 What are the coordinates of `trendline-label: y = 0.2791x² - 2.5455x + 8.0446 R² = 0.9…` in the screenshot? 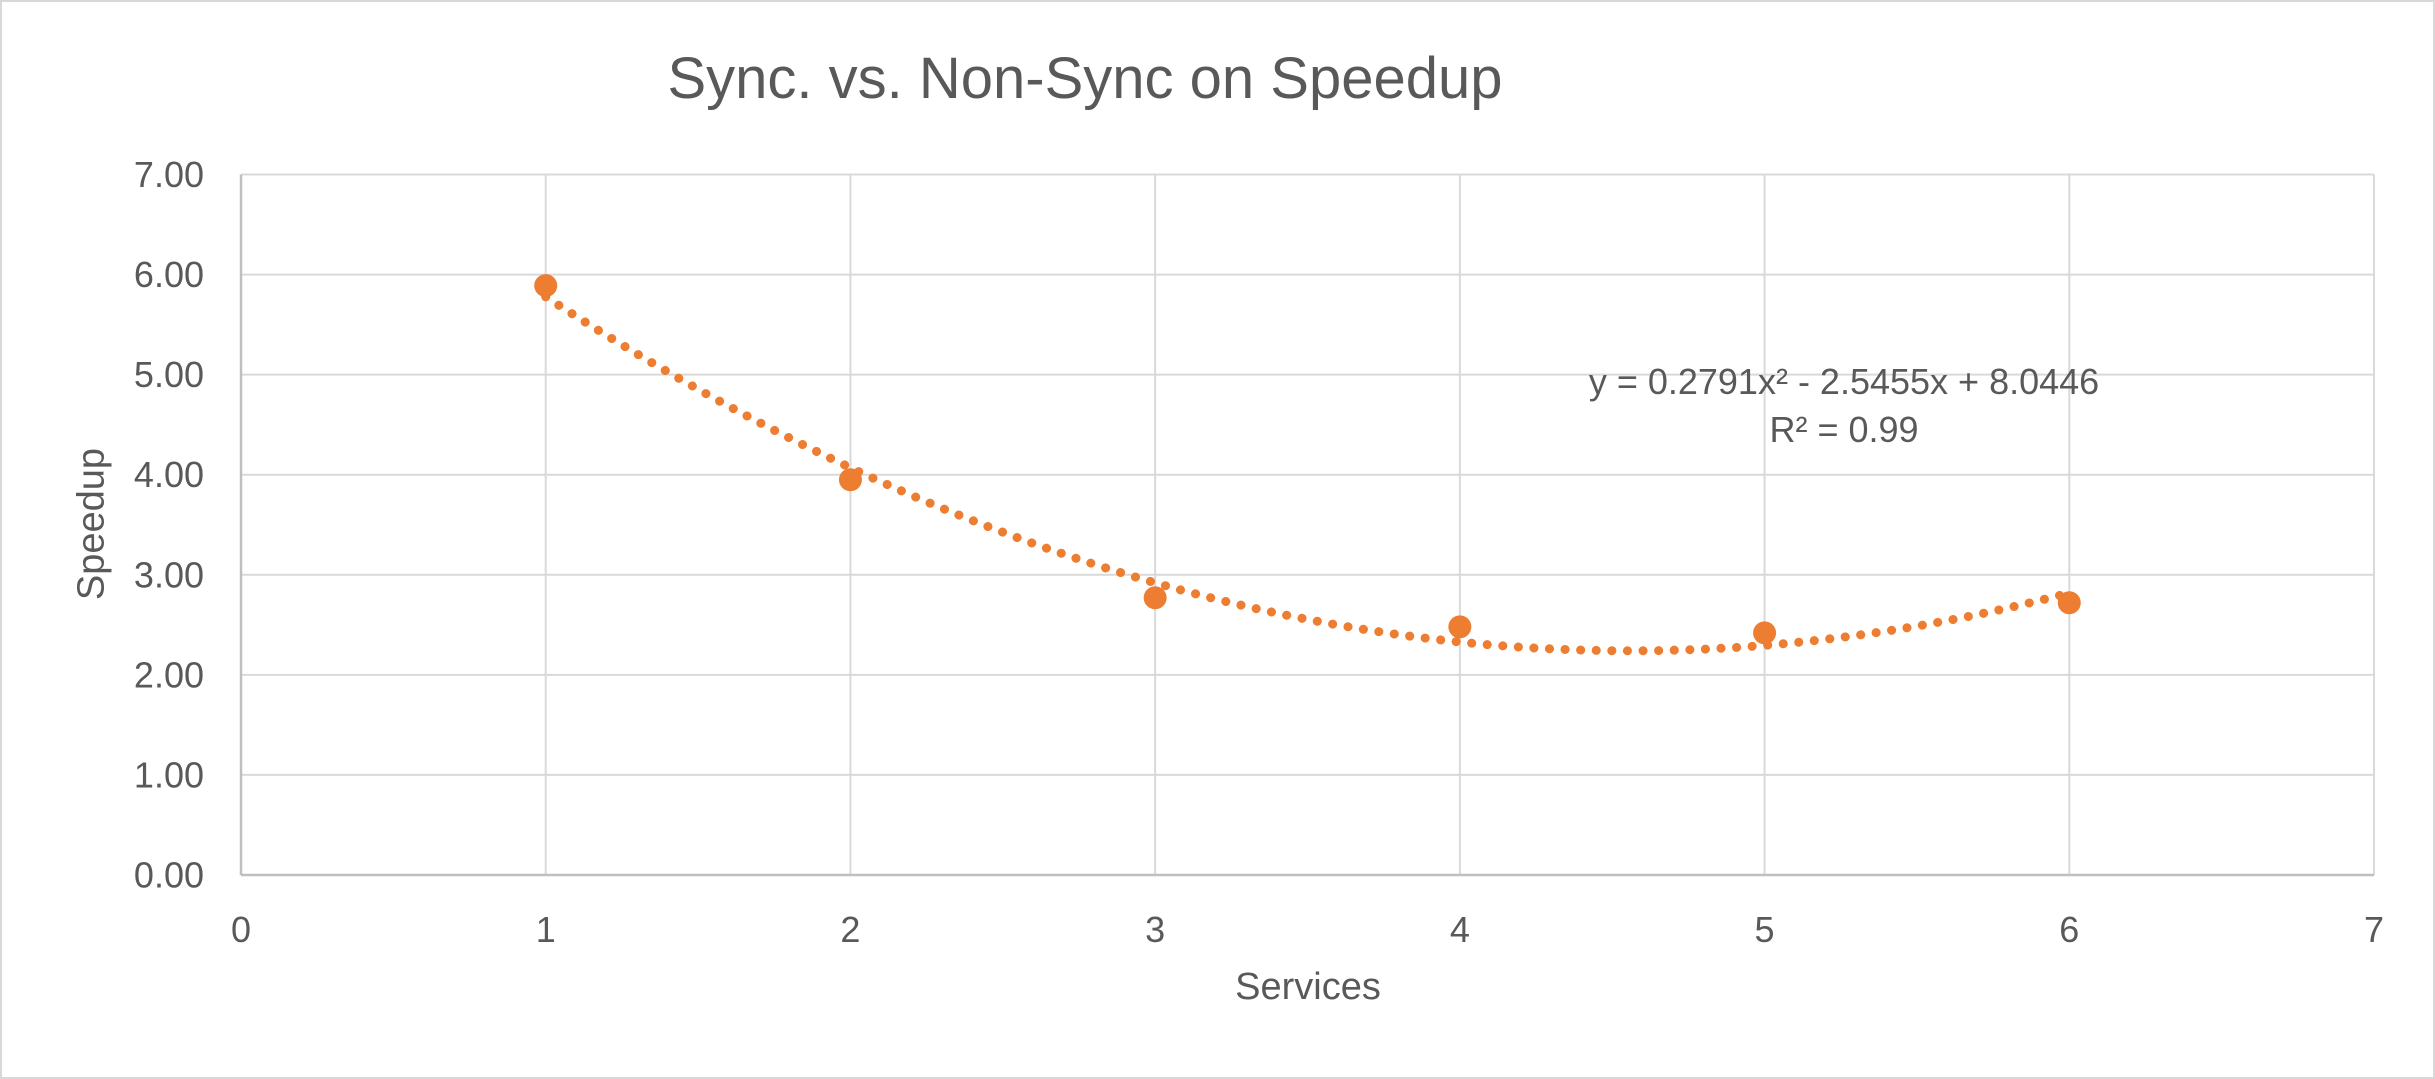 It's located at (1844, 406).